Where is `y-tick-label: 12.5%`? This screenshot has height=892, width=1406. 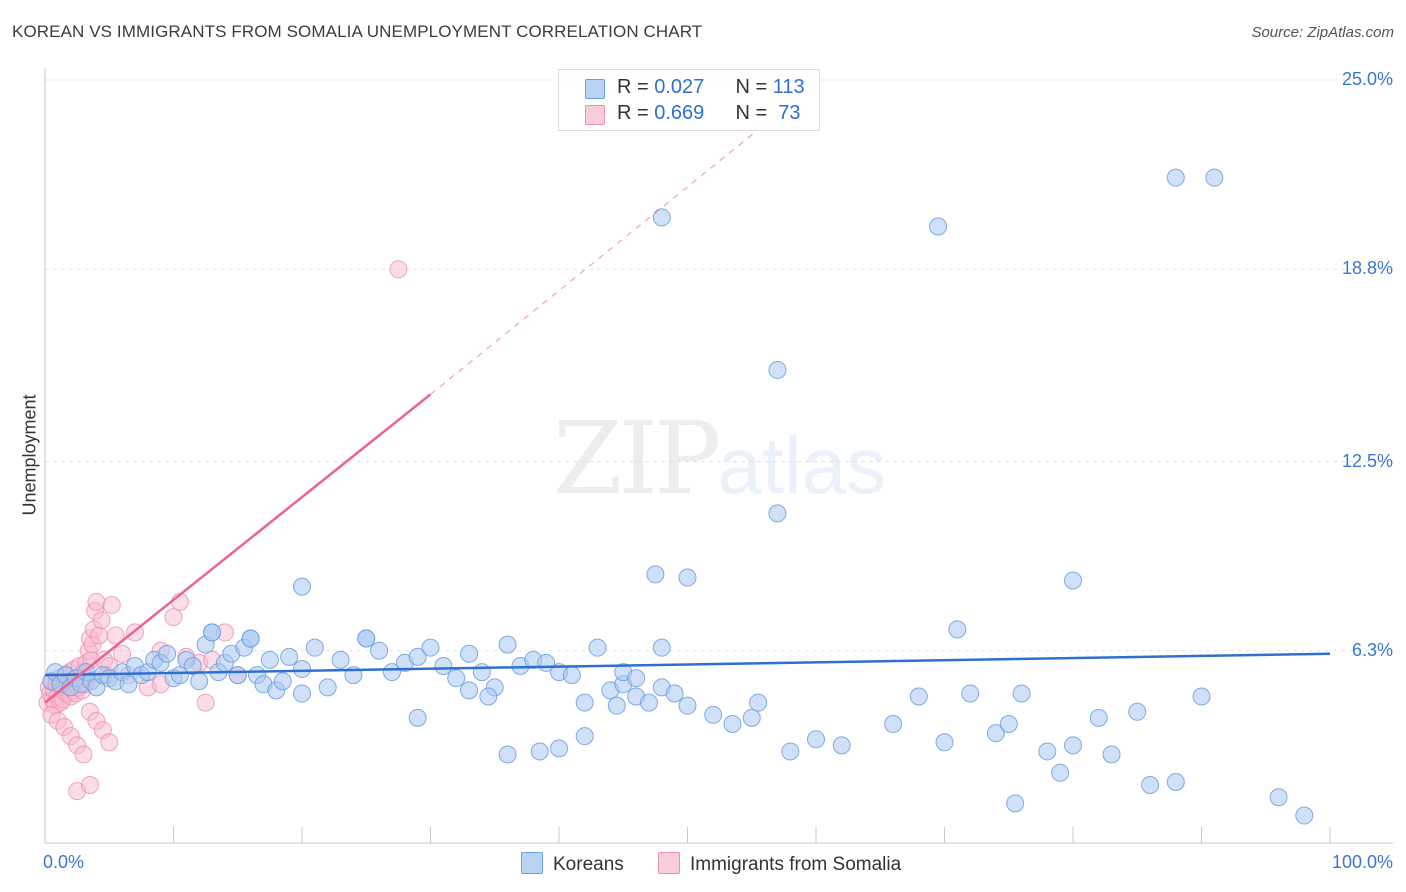
y-tick-label: 12.5% is located at coordinates (1367, 460).